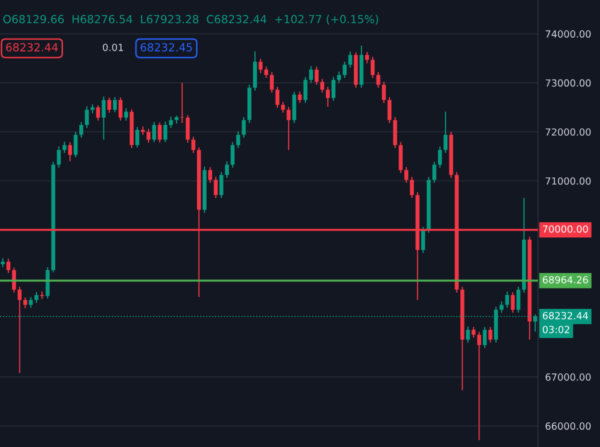 This screenshot has height=447, width=600. Describe the element at coordinates (568, 181) in the screenshot. I see `y-tick-label: 71000.00` at that location.